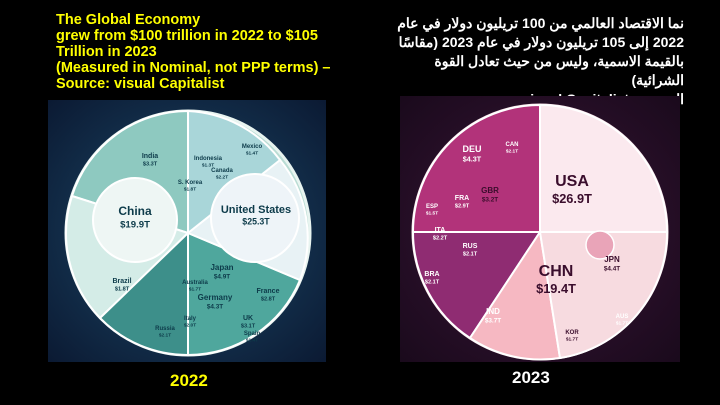 The width and height of the screenshot is (720, 405). What do you see at coordinates (556, 288) in the screenshot?
I see `country-value: $19.4T` at bounding box center [556, 288].